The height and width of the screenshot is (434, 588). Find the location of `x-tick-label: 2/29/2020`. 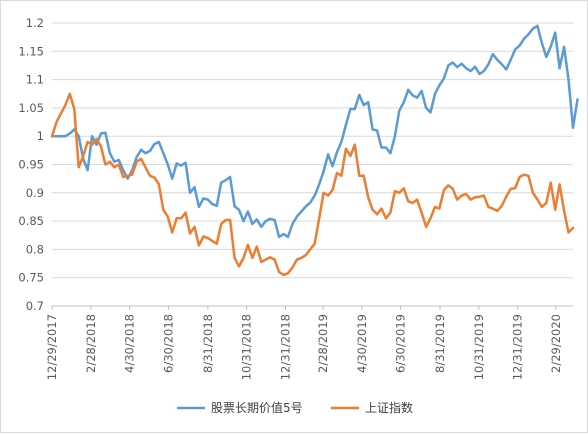

x-tick-label: 2/29/2020 is located at coordinates (556, 343).